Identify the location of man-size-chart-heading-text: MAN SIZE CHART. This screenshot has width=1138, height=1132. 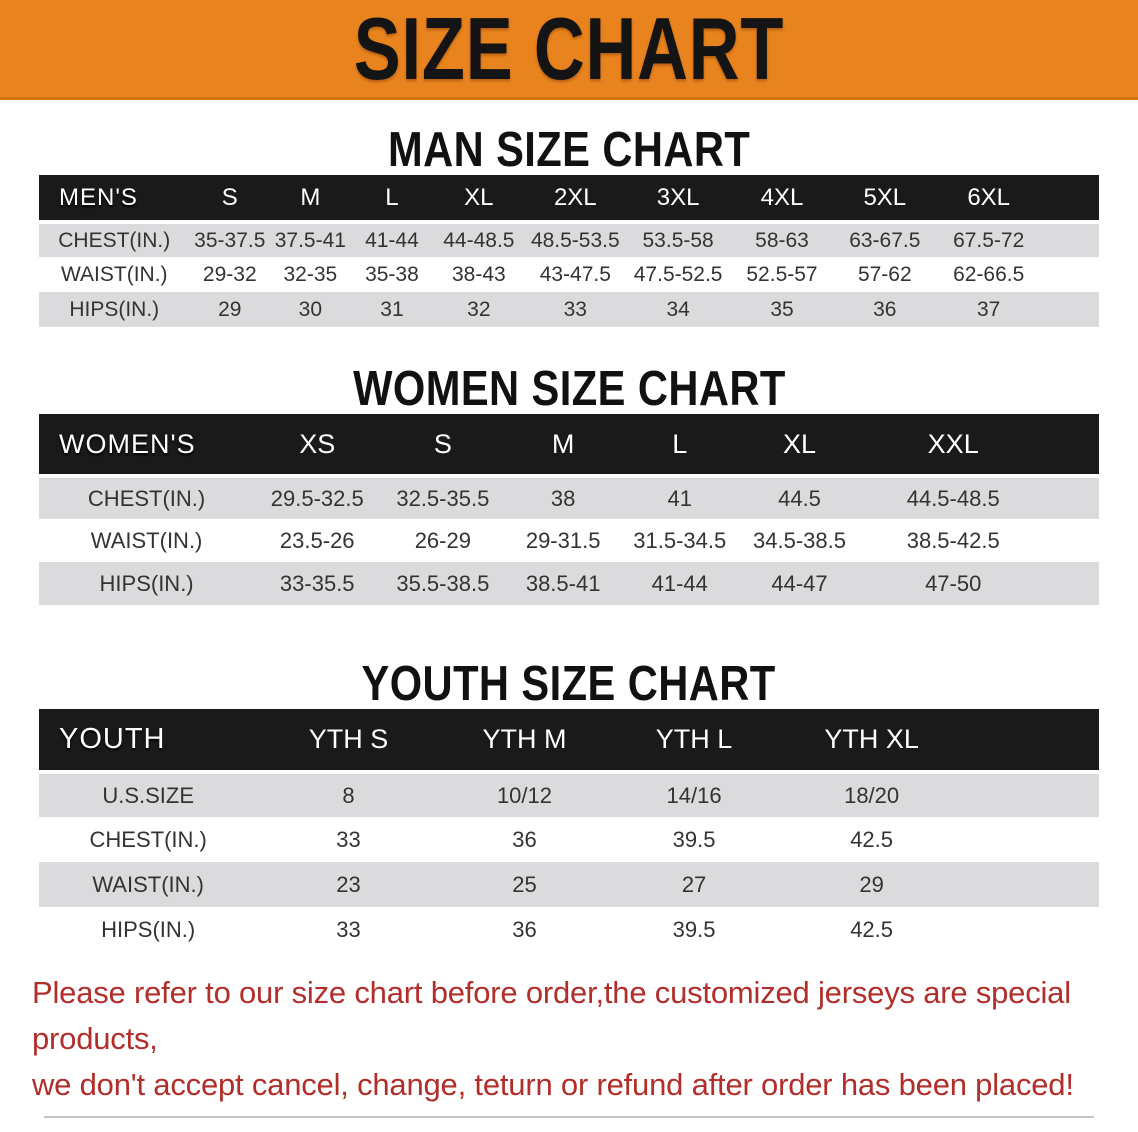
(569, 150).